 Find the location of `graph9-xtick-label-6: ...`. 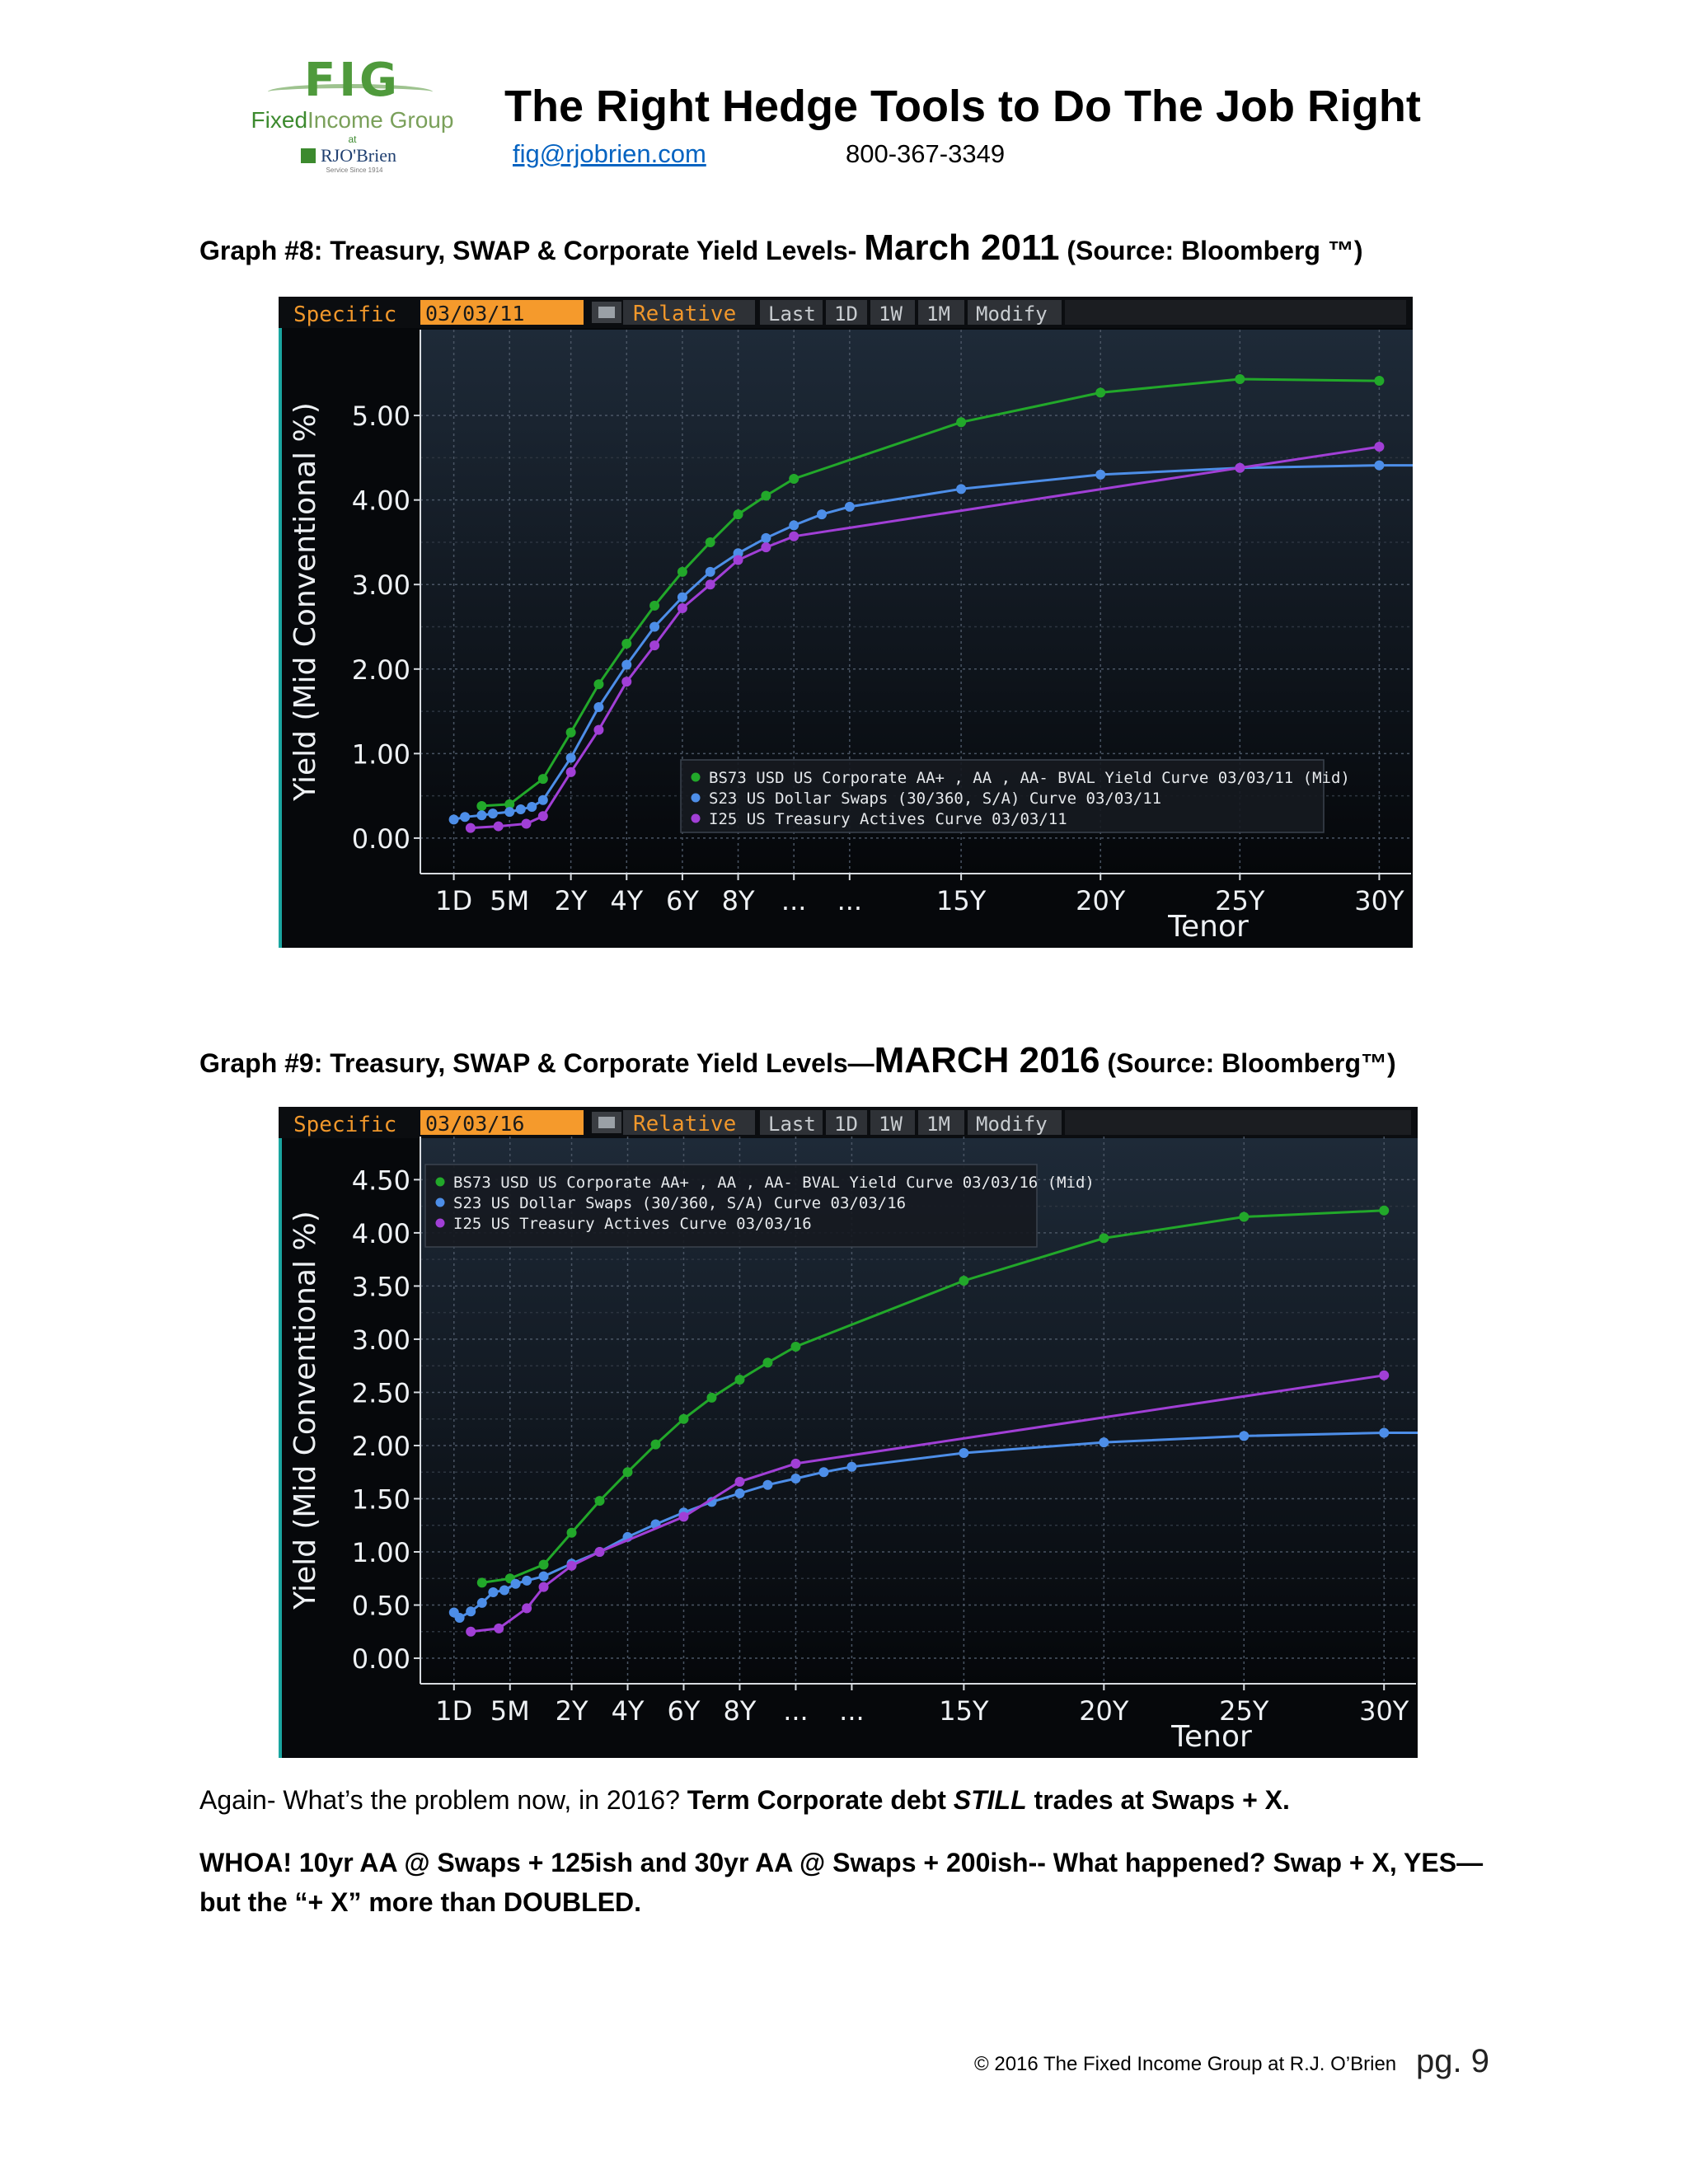

graph9-xtick-label-6: ... is located at coordinates (796, 1711).